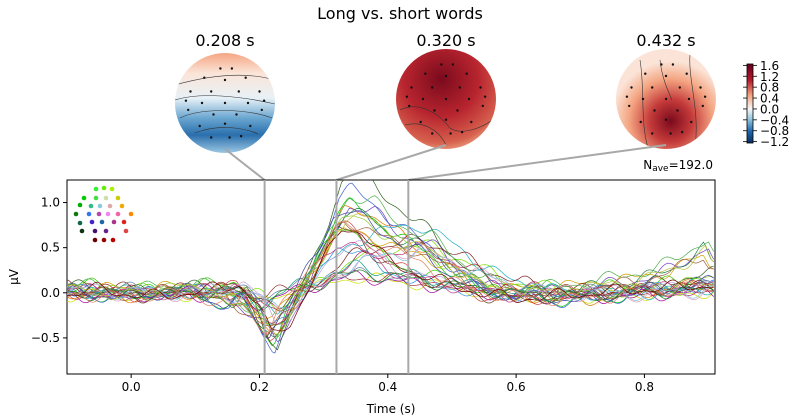 The image size is (800, 420). I want to click on colorbar-tick-label: −0.4, so click(774, 120).